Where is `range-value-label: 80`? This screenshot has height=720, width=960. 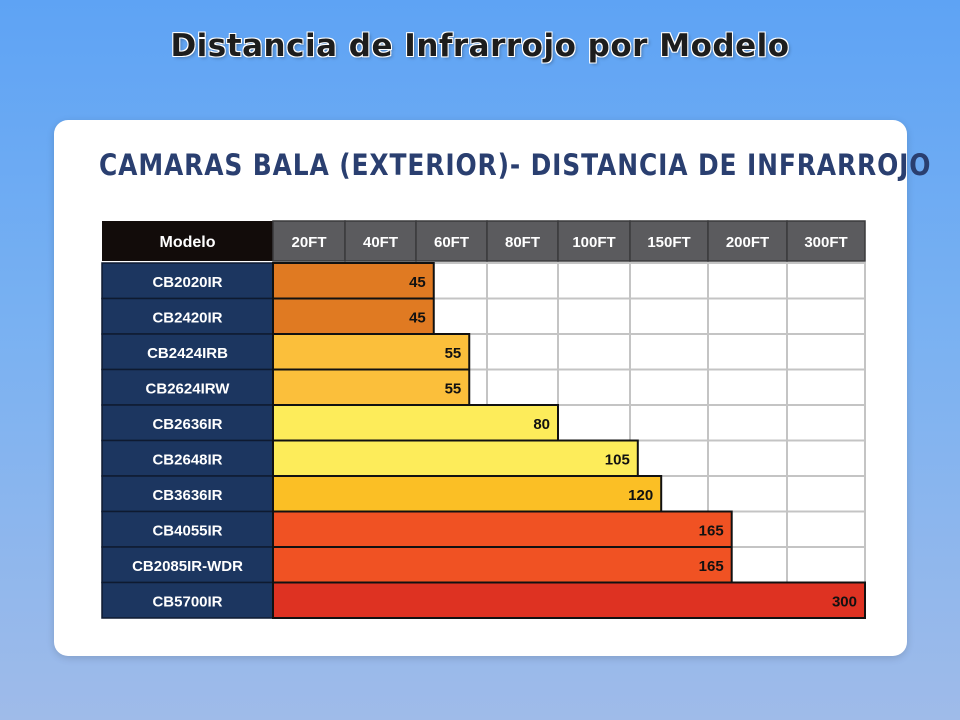
range-value-label: 80 is located at coordinates (541, 424).